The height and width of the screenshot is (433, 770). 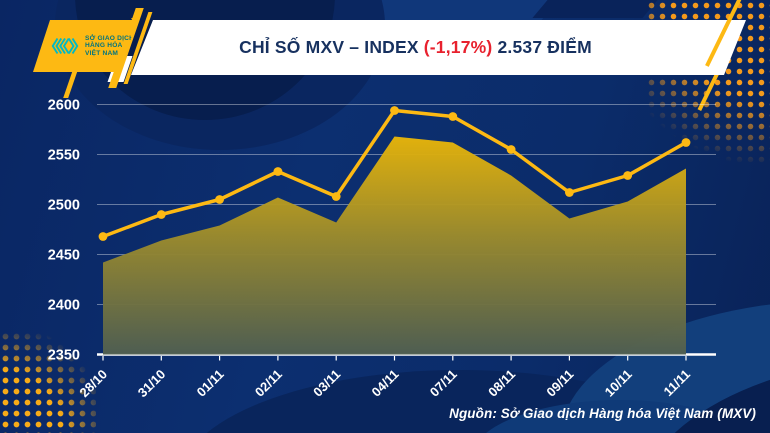 I want to click on y-axis-label: 2600, so click(x=64, y=106).